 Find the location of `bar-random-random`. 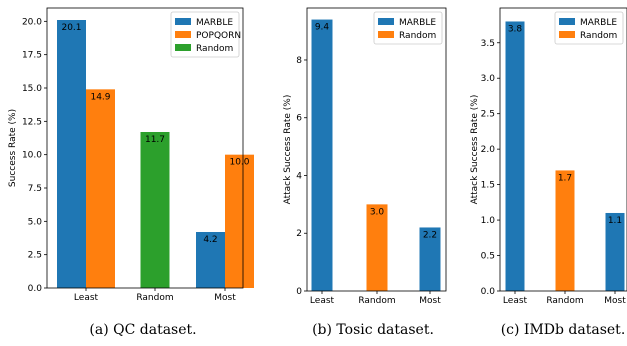

bar-random-random is located at coordinates (155, 210).